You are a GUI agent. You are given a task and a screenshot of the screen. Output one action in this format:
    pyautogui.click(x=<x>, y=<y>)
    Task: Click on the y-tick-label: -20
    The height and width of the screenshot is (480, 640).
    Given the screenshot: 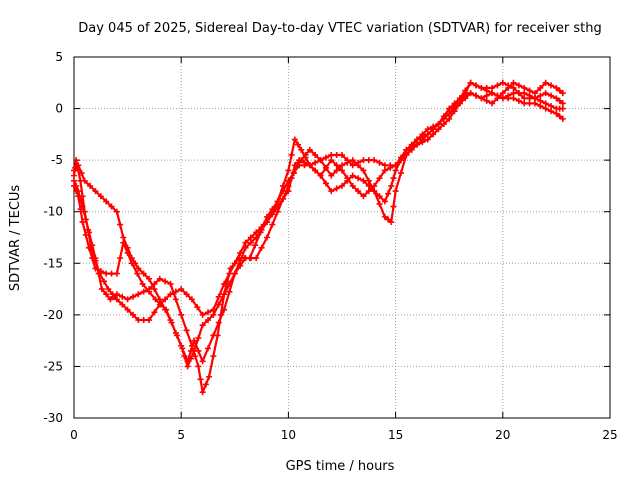 What is the action you would take?
    pyautogui.click(x=53, y=315)
    